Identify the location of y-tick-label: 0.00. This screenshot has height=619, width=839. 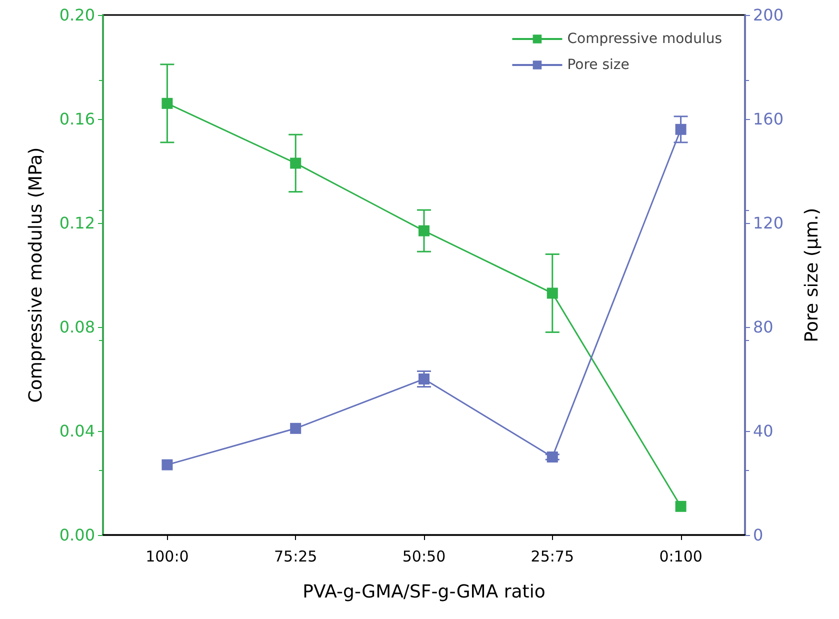
(77, 535).